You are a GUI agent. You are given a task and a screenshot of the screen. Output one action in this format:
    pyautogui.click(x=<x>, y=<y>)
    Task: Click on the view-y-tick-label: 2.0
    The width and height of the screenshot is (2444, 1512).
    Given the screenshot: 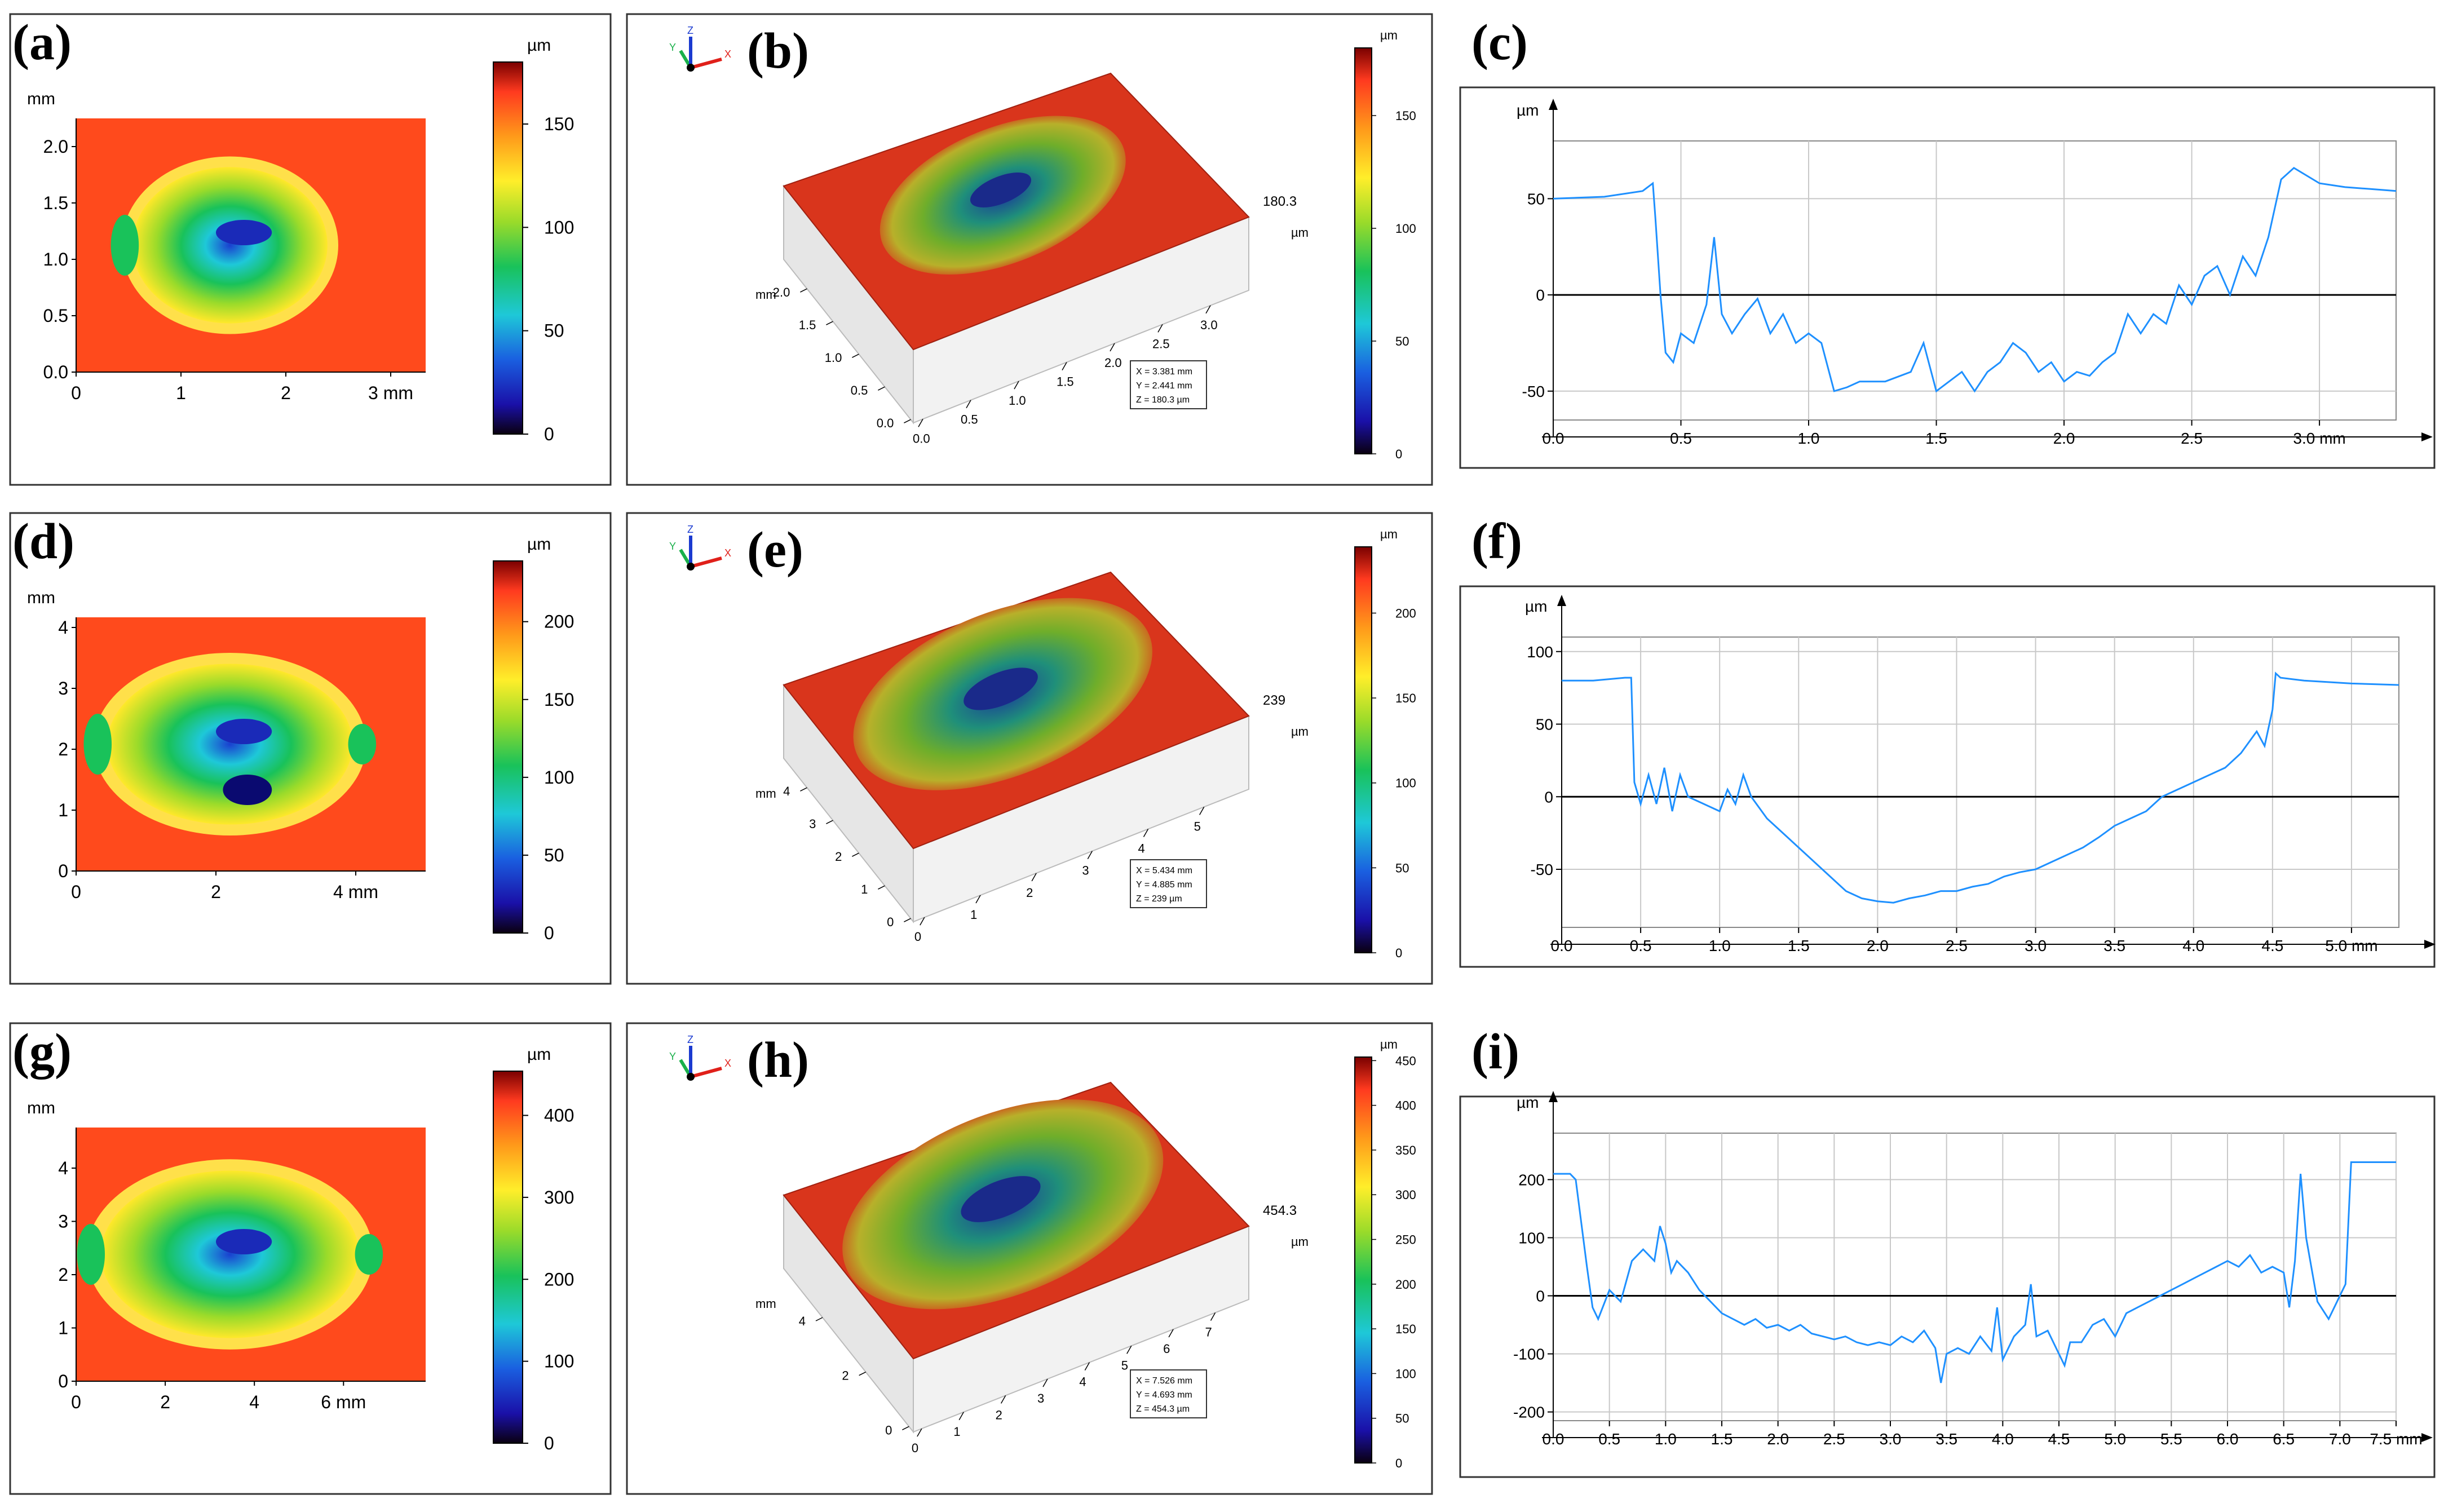 What is the action you would take?
    pyautogui.click(x=782, y=292)
    